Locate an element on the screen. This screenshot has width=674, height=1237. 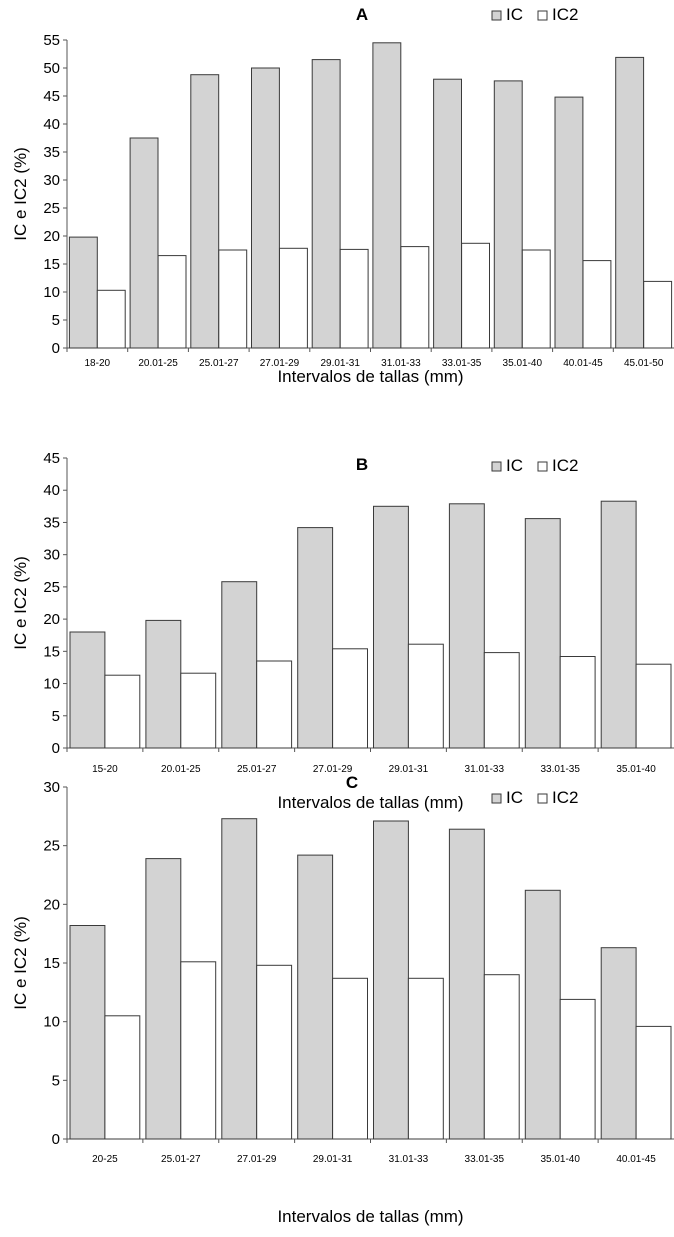
y-tick-label: 40 is located at coordinates (51, 490).